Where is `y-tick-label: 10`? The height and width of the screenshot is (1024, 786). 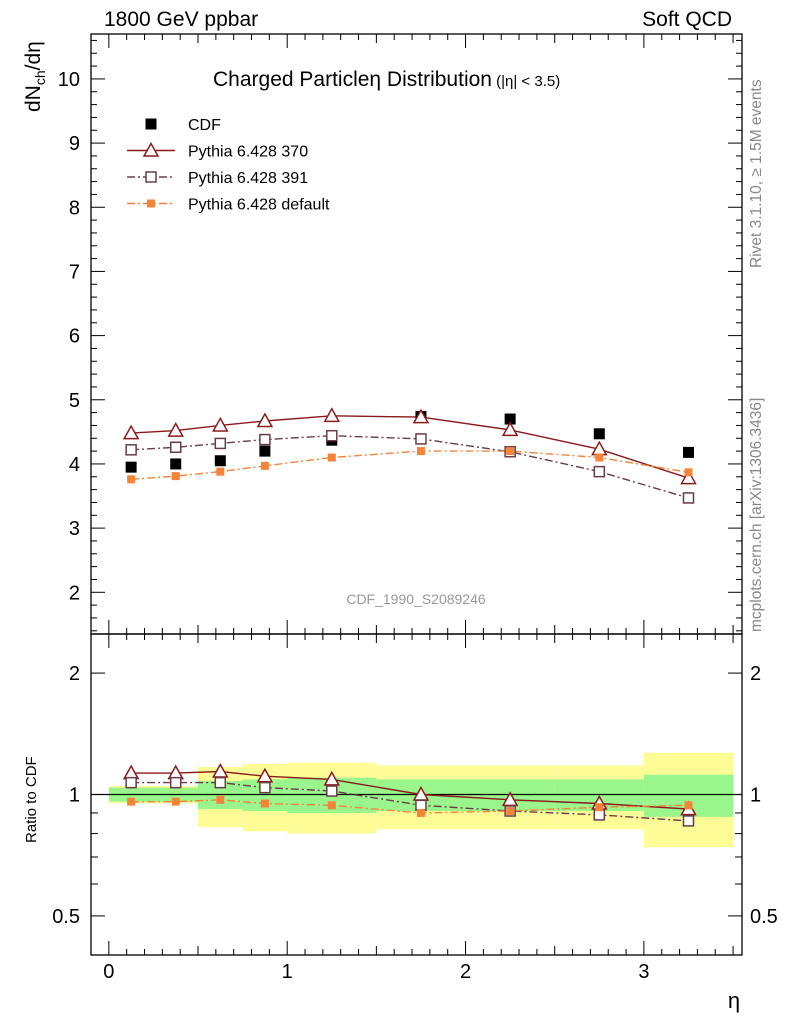
y-tick-label: 10 is located at coordinates (69, 80).